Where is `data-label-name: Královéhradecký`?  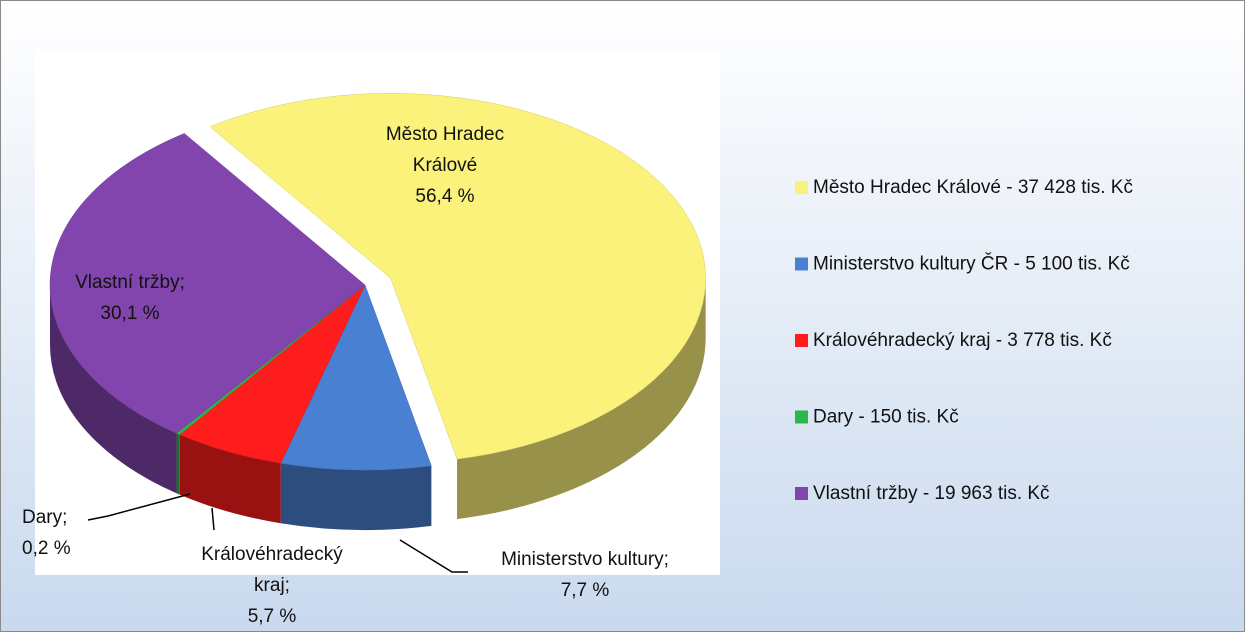 data-label-name: Královéhradecký is located at coordinates (272, 554).